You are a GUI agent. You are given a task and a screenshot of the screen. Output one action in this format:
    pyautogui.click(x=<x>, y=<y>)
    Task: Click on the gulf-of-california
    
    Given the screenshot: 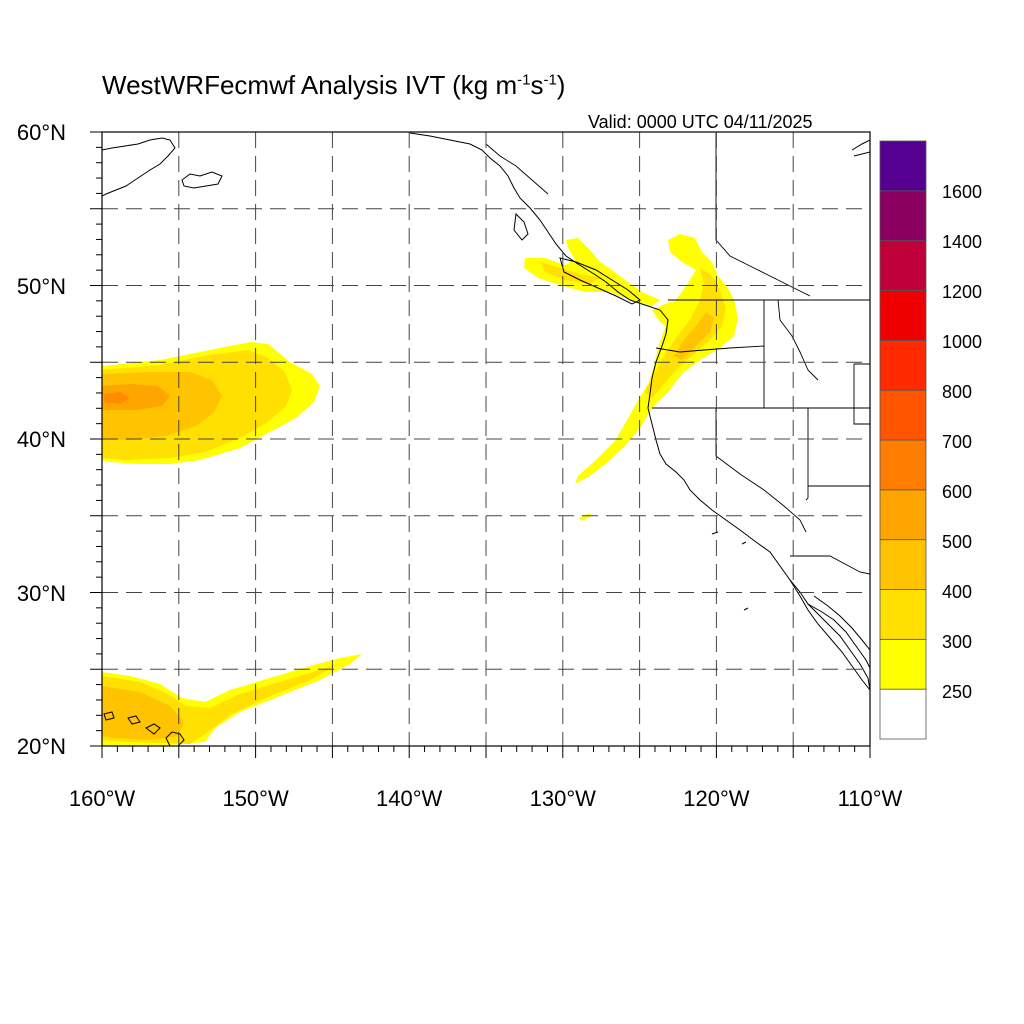 What is the action you would take?
    pyautogui.click(x=841, y=623)
    